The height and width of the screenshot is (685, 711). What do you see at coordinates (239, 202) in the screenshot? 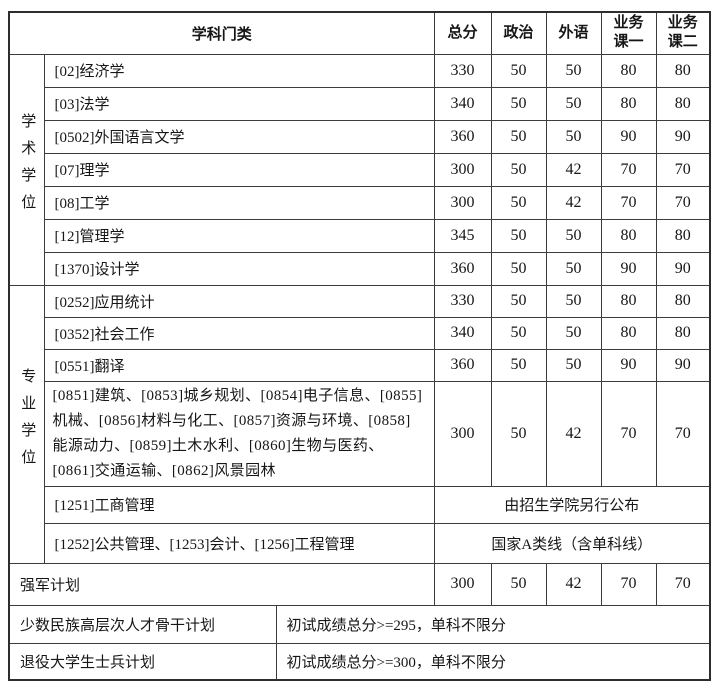
I see `subject-cell: [08]工学` at bounding box center [239, 202].